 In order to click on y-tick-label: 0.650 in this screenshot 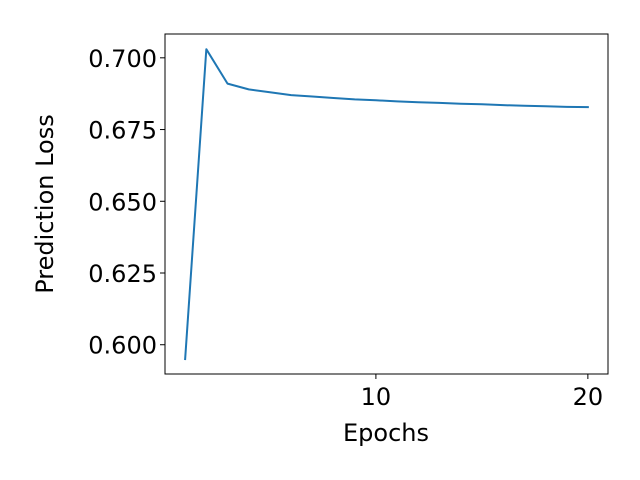, I will do `click(122, 202)`.